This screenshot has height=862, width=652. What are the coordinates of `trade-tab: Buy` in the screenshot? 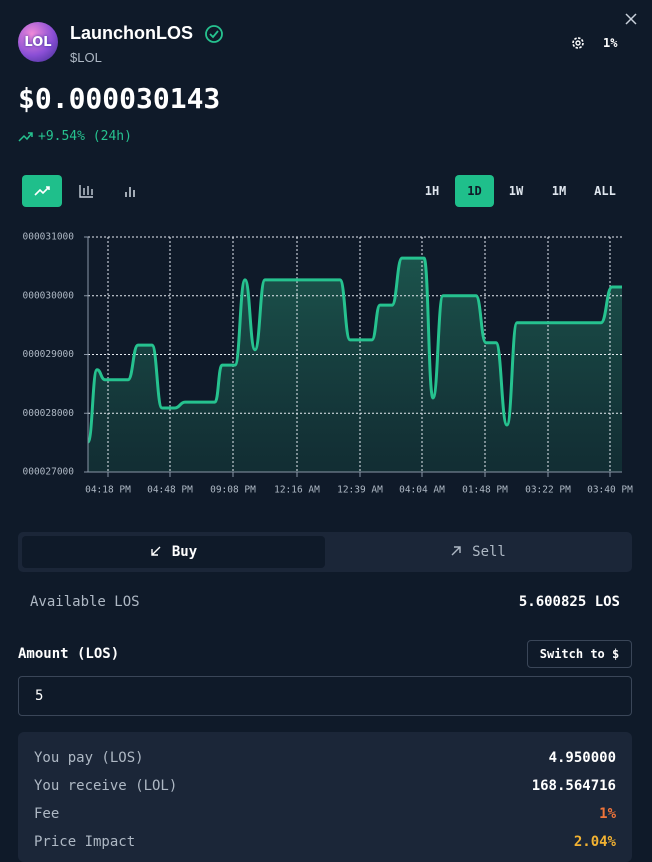 It's located at (173, 552).